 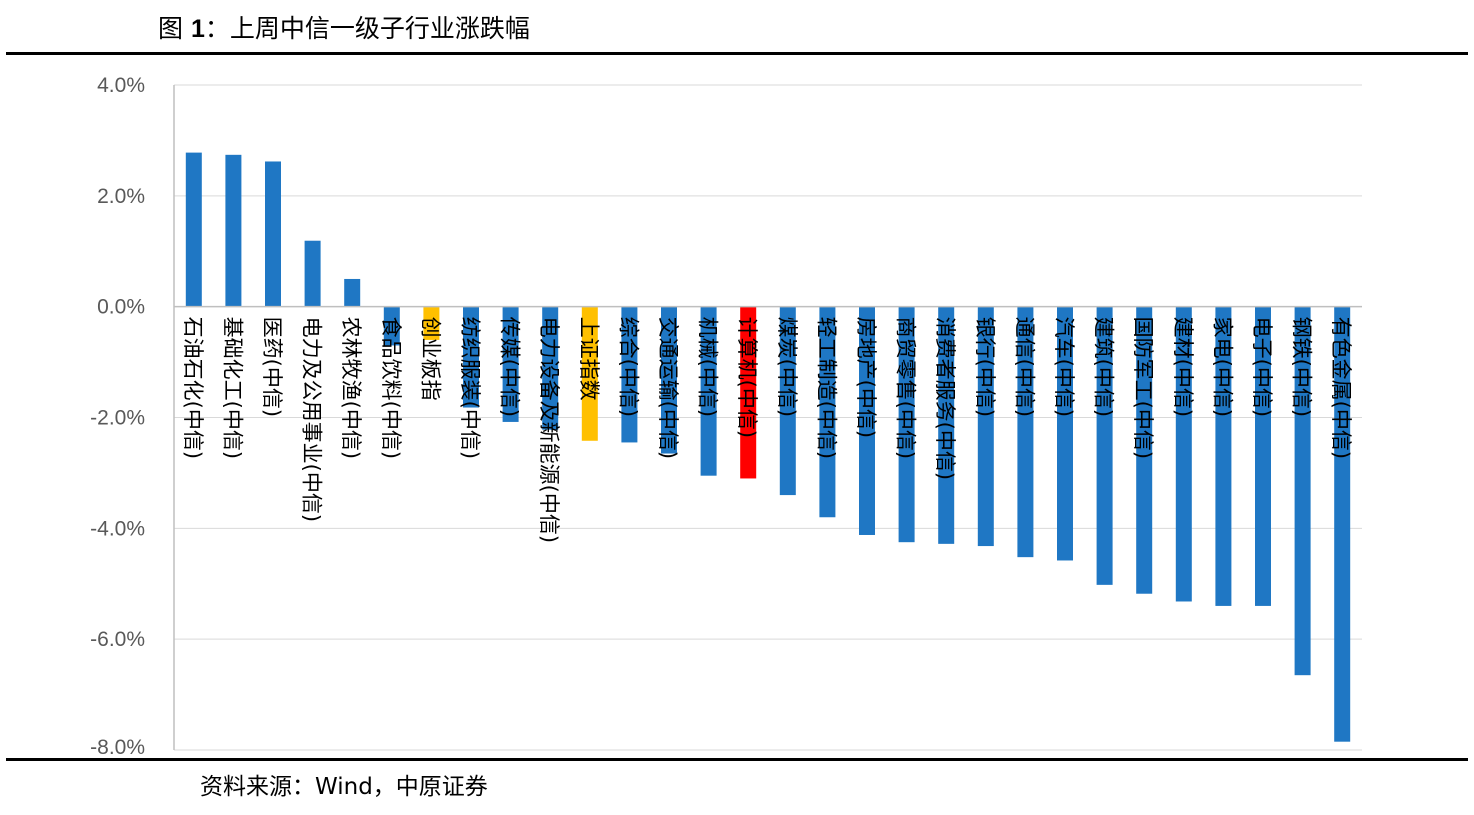 What do you see at coordinates (945, 398) in the screenshot?
I see `category-label: 消费者服务(中信)` at bounding box center [945, 398].